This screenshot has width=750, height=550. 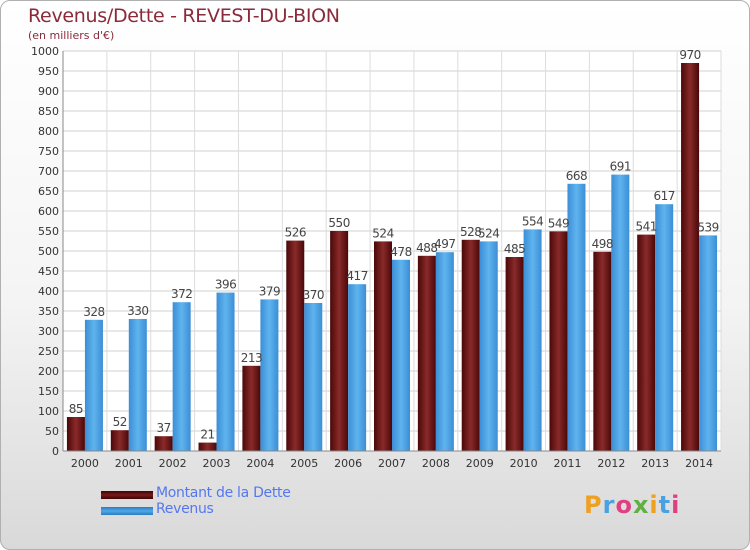 I want to click on data-label-debt: 485, so click(x=514, y=249).